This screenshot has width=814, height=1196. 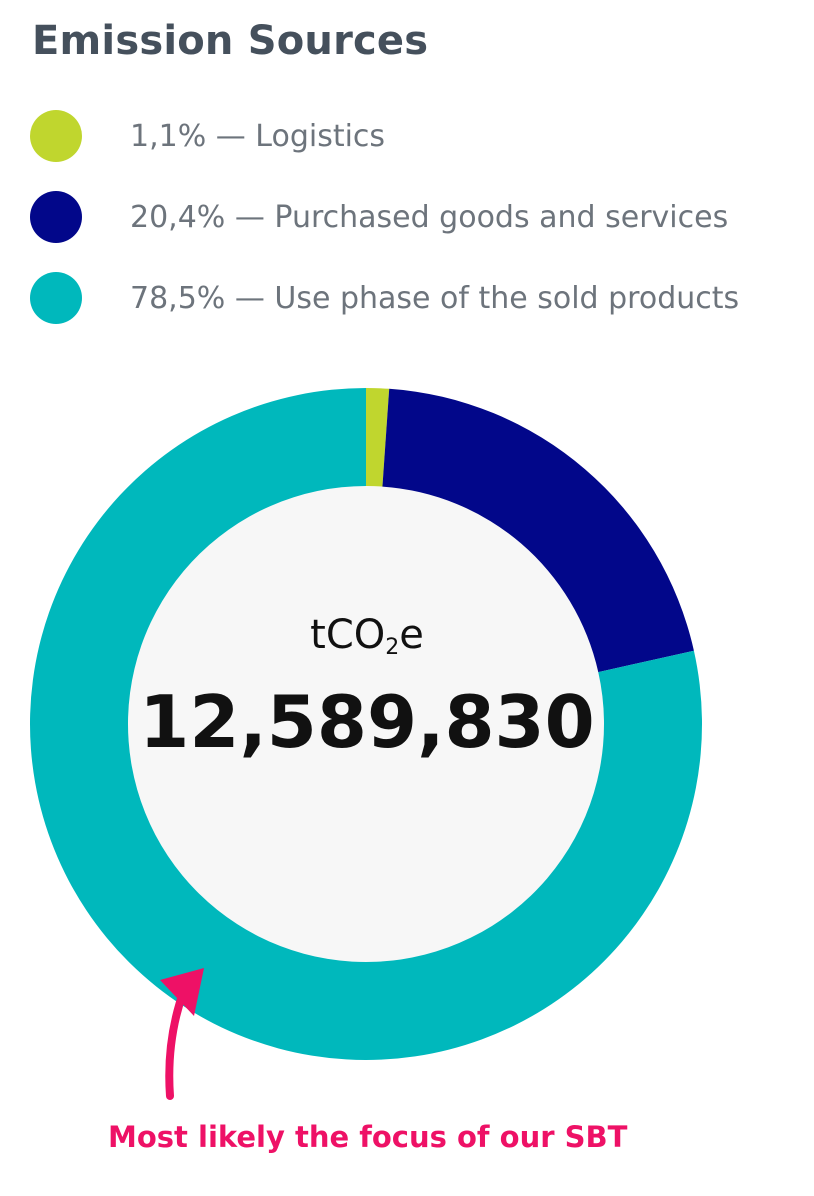 I want to click on legend-item-purchased-goods: 20,4% — Purchased goods and services, so click(x=384, y=217).